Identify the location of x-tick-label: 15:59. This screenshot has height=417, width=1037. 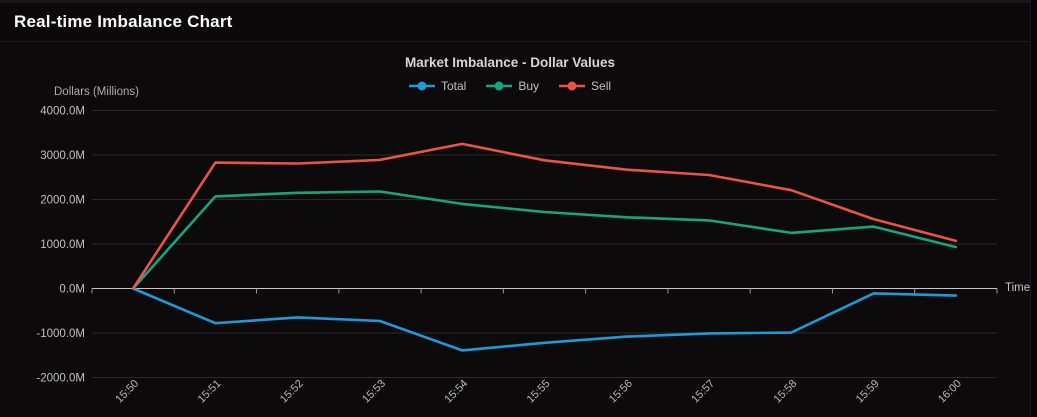
(868, 392).